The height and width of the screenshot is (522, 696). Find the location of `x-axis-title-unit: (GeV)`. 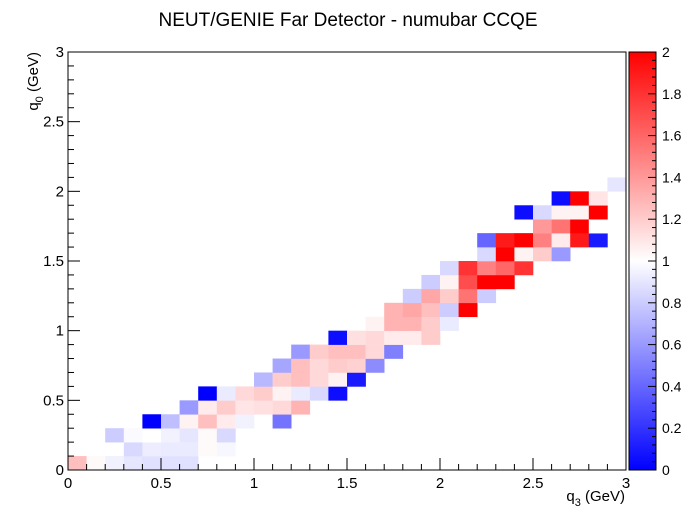

x-axis-title-unit: (GeV) is located at coordinates (603, 496).